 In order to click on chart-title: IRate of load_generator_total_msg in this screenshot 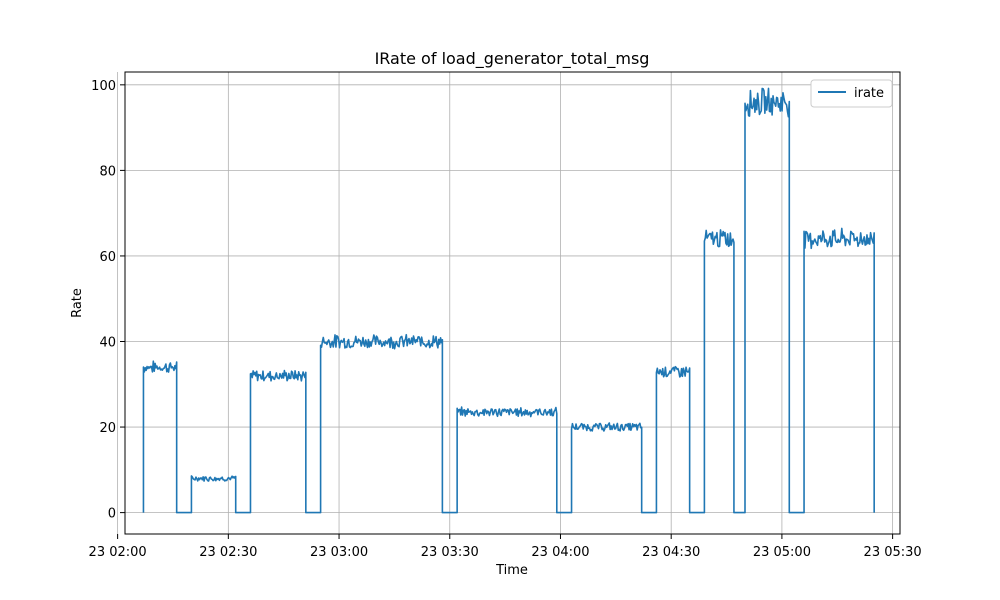, I will do `click(512, 59)`.